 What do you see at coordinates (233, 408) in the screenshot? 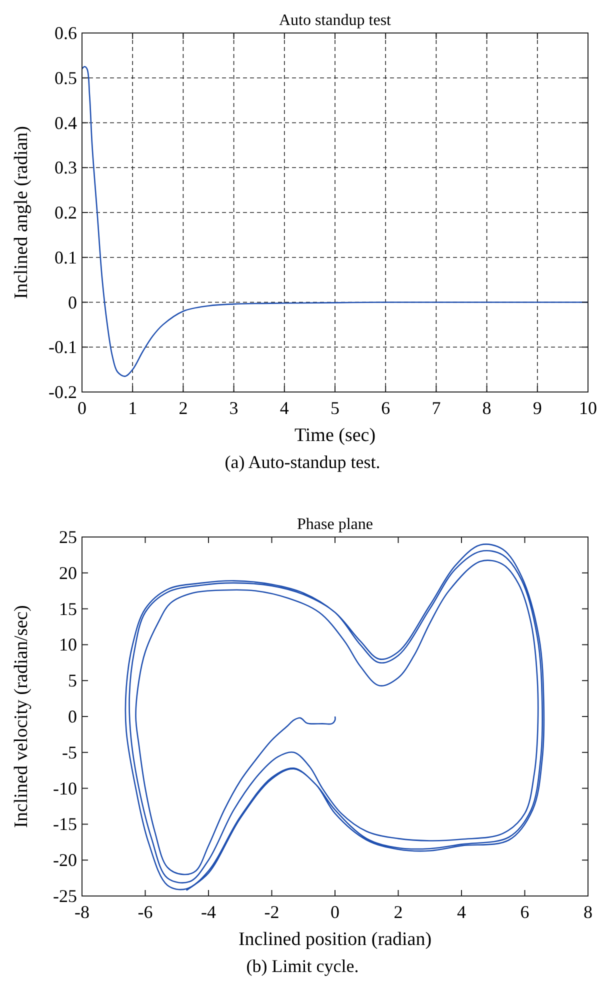
I see `x-tick-label: 3` at bounding box center [233, 408].